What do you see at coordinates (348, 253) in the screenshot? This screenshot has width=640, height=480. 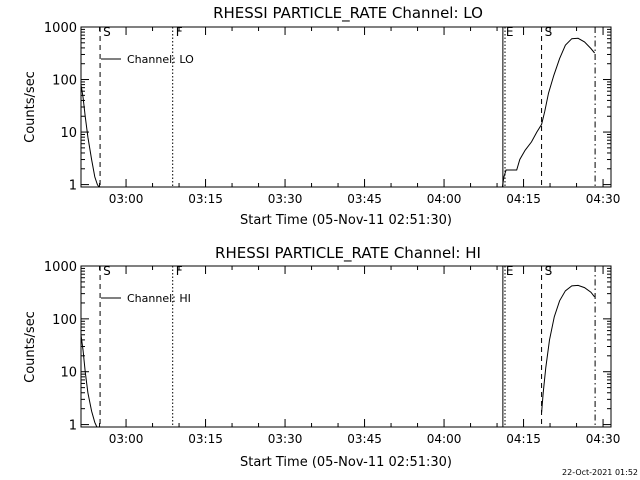 I see `chart-title: RHESSI PARTICLE_RATE Channel: HI` at bounding box center [348, 253].